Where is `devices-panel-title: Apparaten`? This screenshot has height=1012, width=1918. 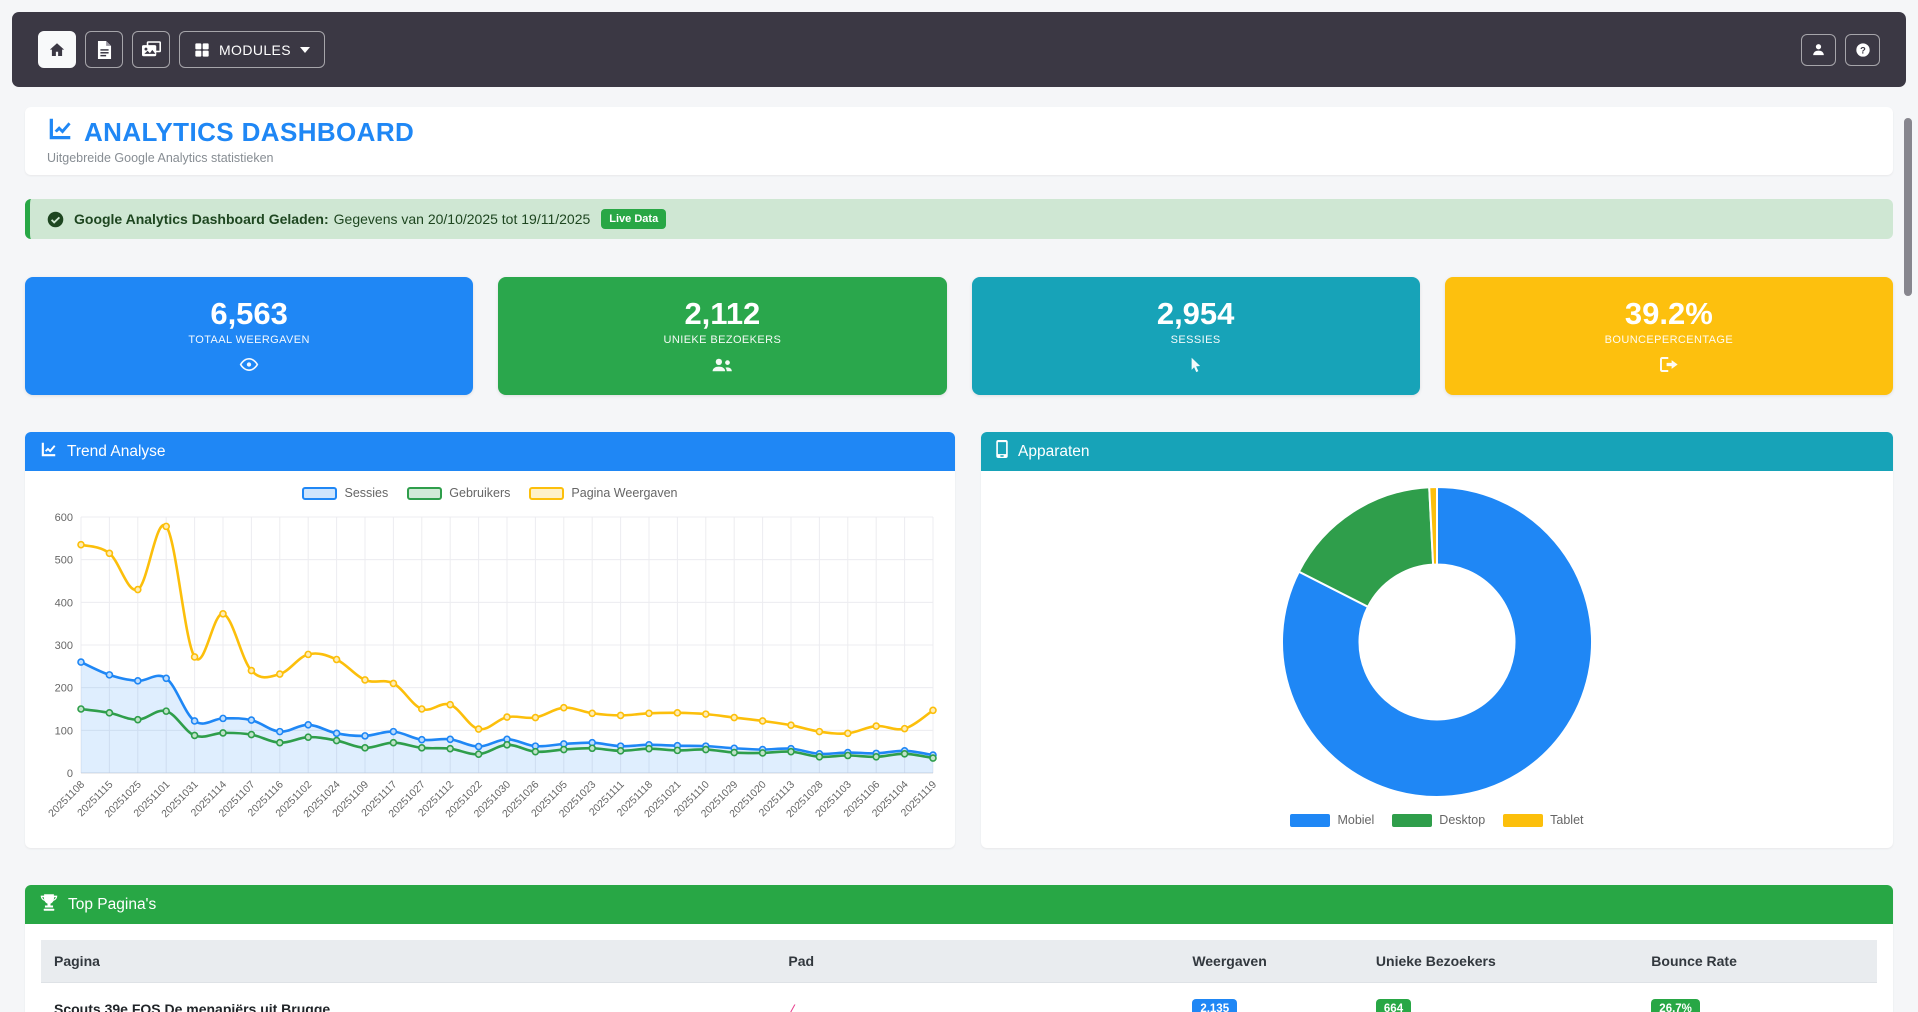 devices-panel-title: Apparaten is located at coordinates (1054, 451).